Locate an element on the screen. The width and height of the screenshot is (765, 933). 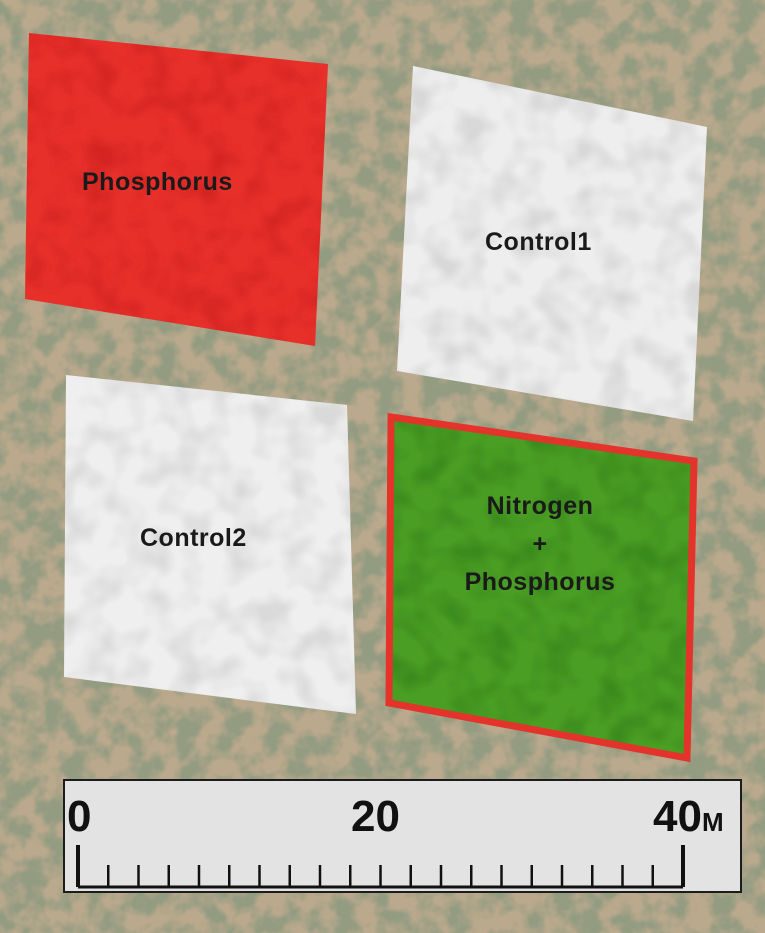
scale-label-40: 40M is located at coordinates (688, 817).